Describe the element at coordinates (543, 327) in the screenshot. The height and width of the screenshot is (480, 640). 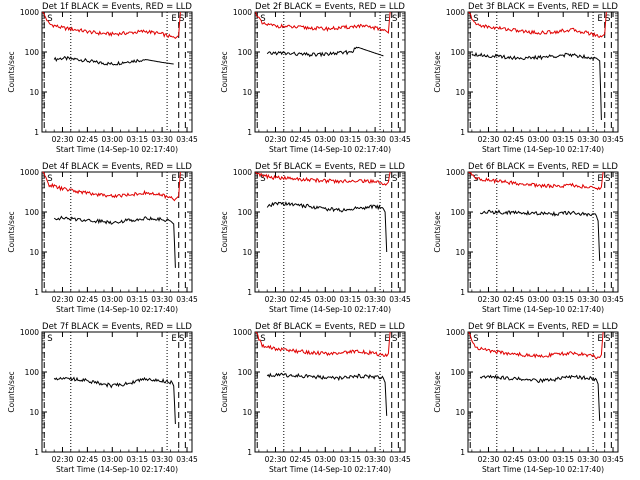
I see `plot-title: Det 9f BLACK = Events, RED = LLD` at that location.